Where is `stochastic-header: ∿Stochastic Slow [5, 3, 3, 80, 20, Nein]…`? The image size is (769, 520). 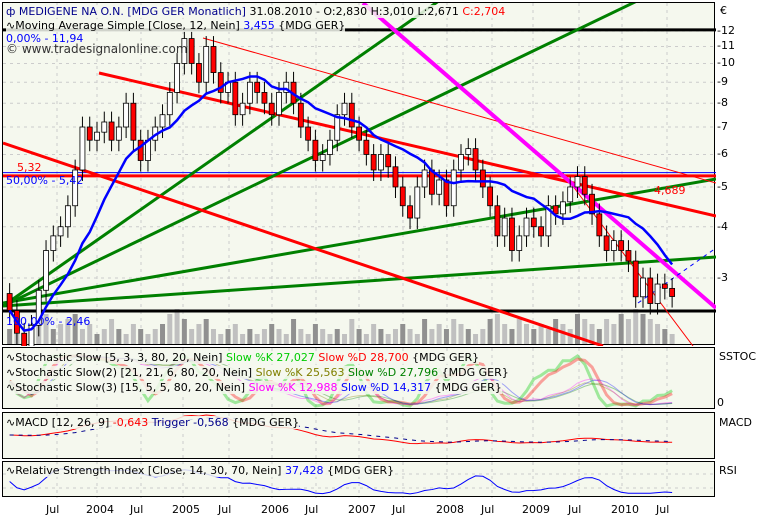 stochastic-header: ∿Stochastic Slow [5, 3, 3, 80, 20, Nein]… is located at coordinates (243, 357).